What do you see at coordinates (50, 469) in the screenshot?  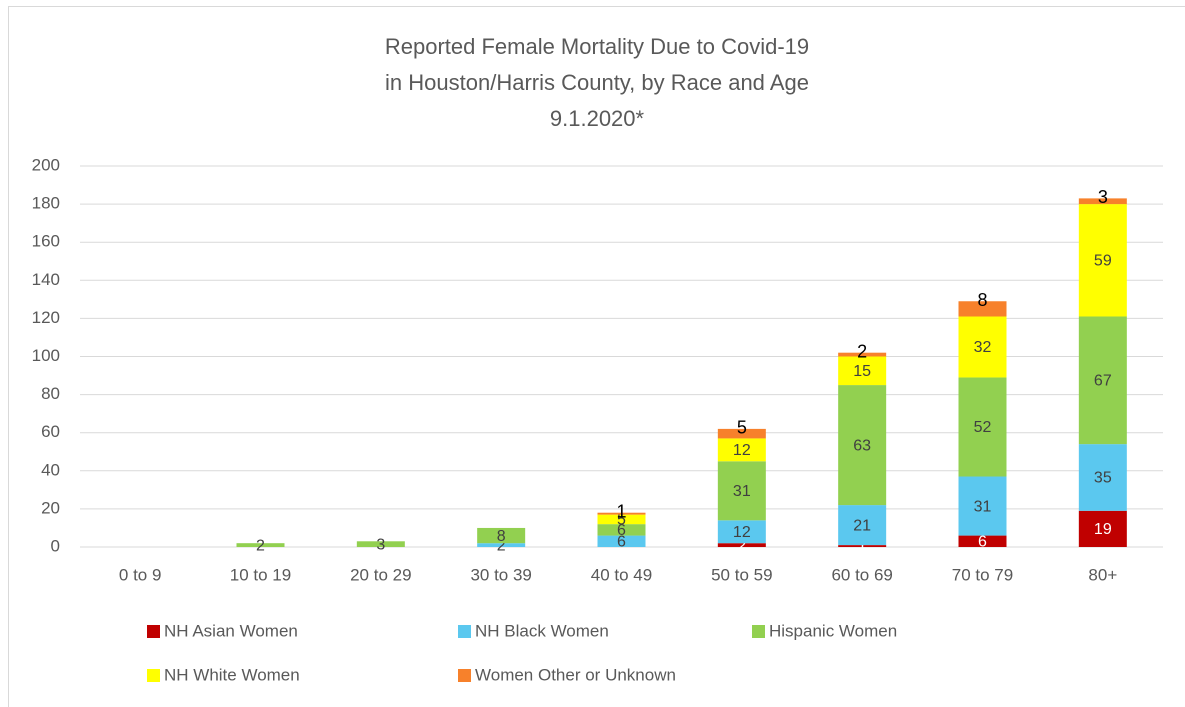 I see `y-tick-label: 40` at bounding box center [50, 469].